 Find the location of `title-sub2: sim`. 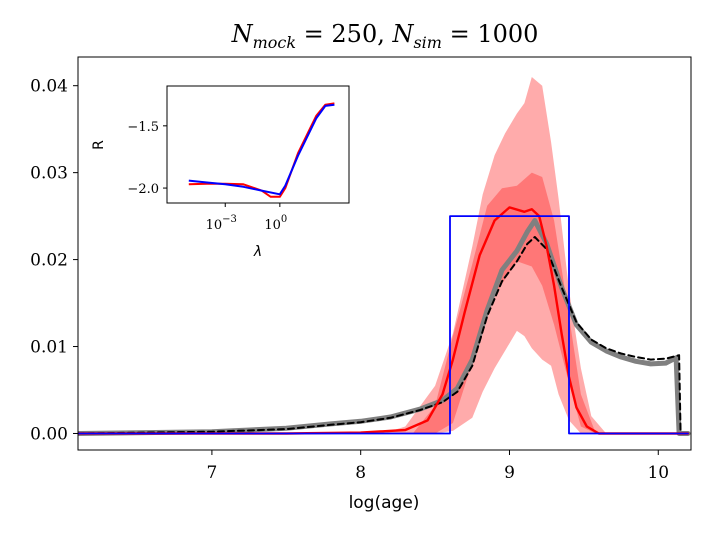

title-sub2: sim is located at coordinates (427, 42).